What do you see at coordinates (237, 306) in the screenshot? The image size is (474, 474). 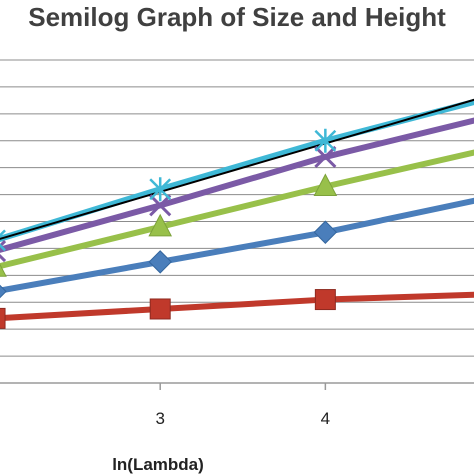 I see `series-line` at bounding box center [237, 306].